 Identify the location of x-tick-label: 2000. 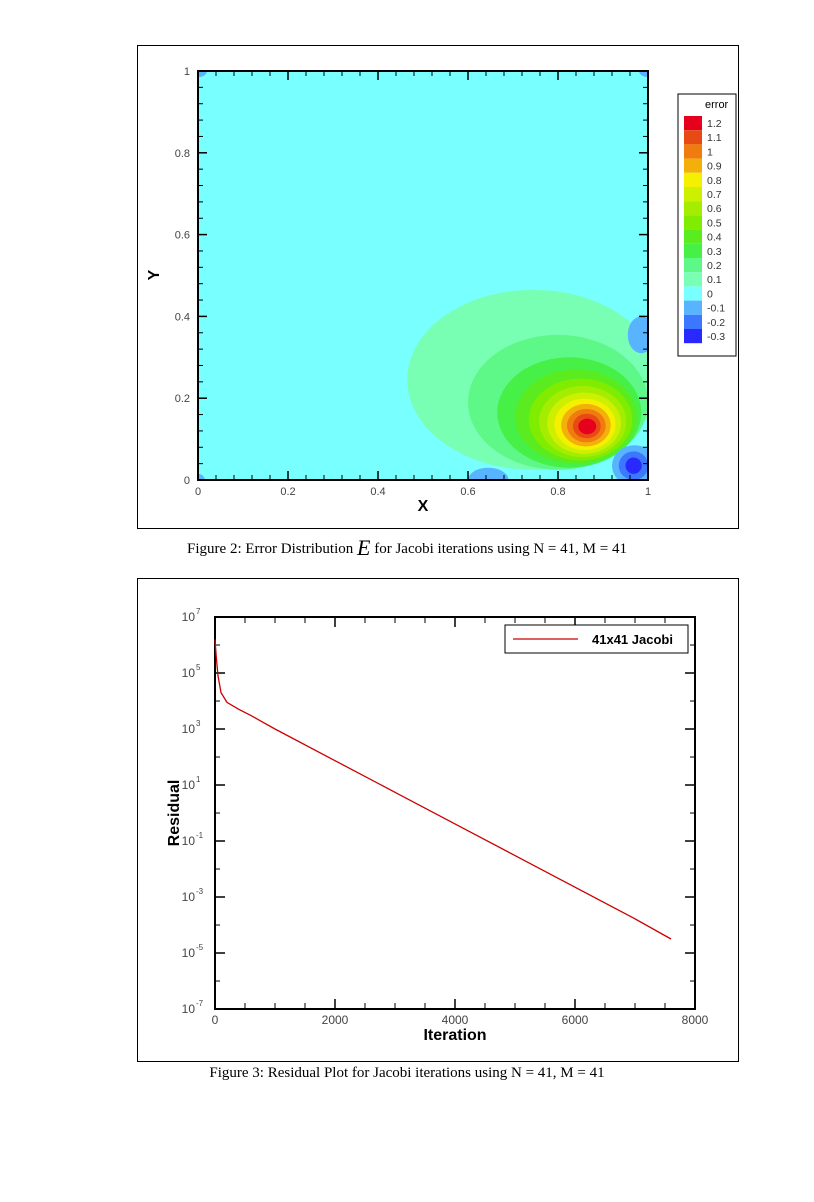
(335, 1020).